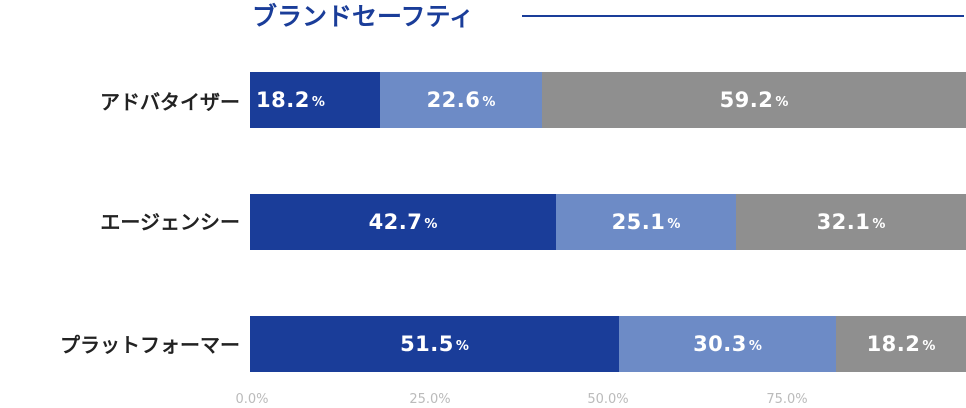 The image size is (966, 408). What do you see at coordinates (363, 16) in the screenshot?
I see `chart-title: ブランドセーフティ` at bounding box center [363, 16].